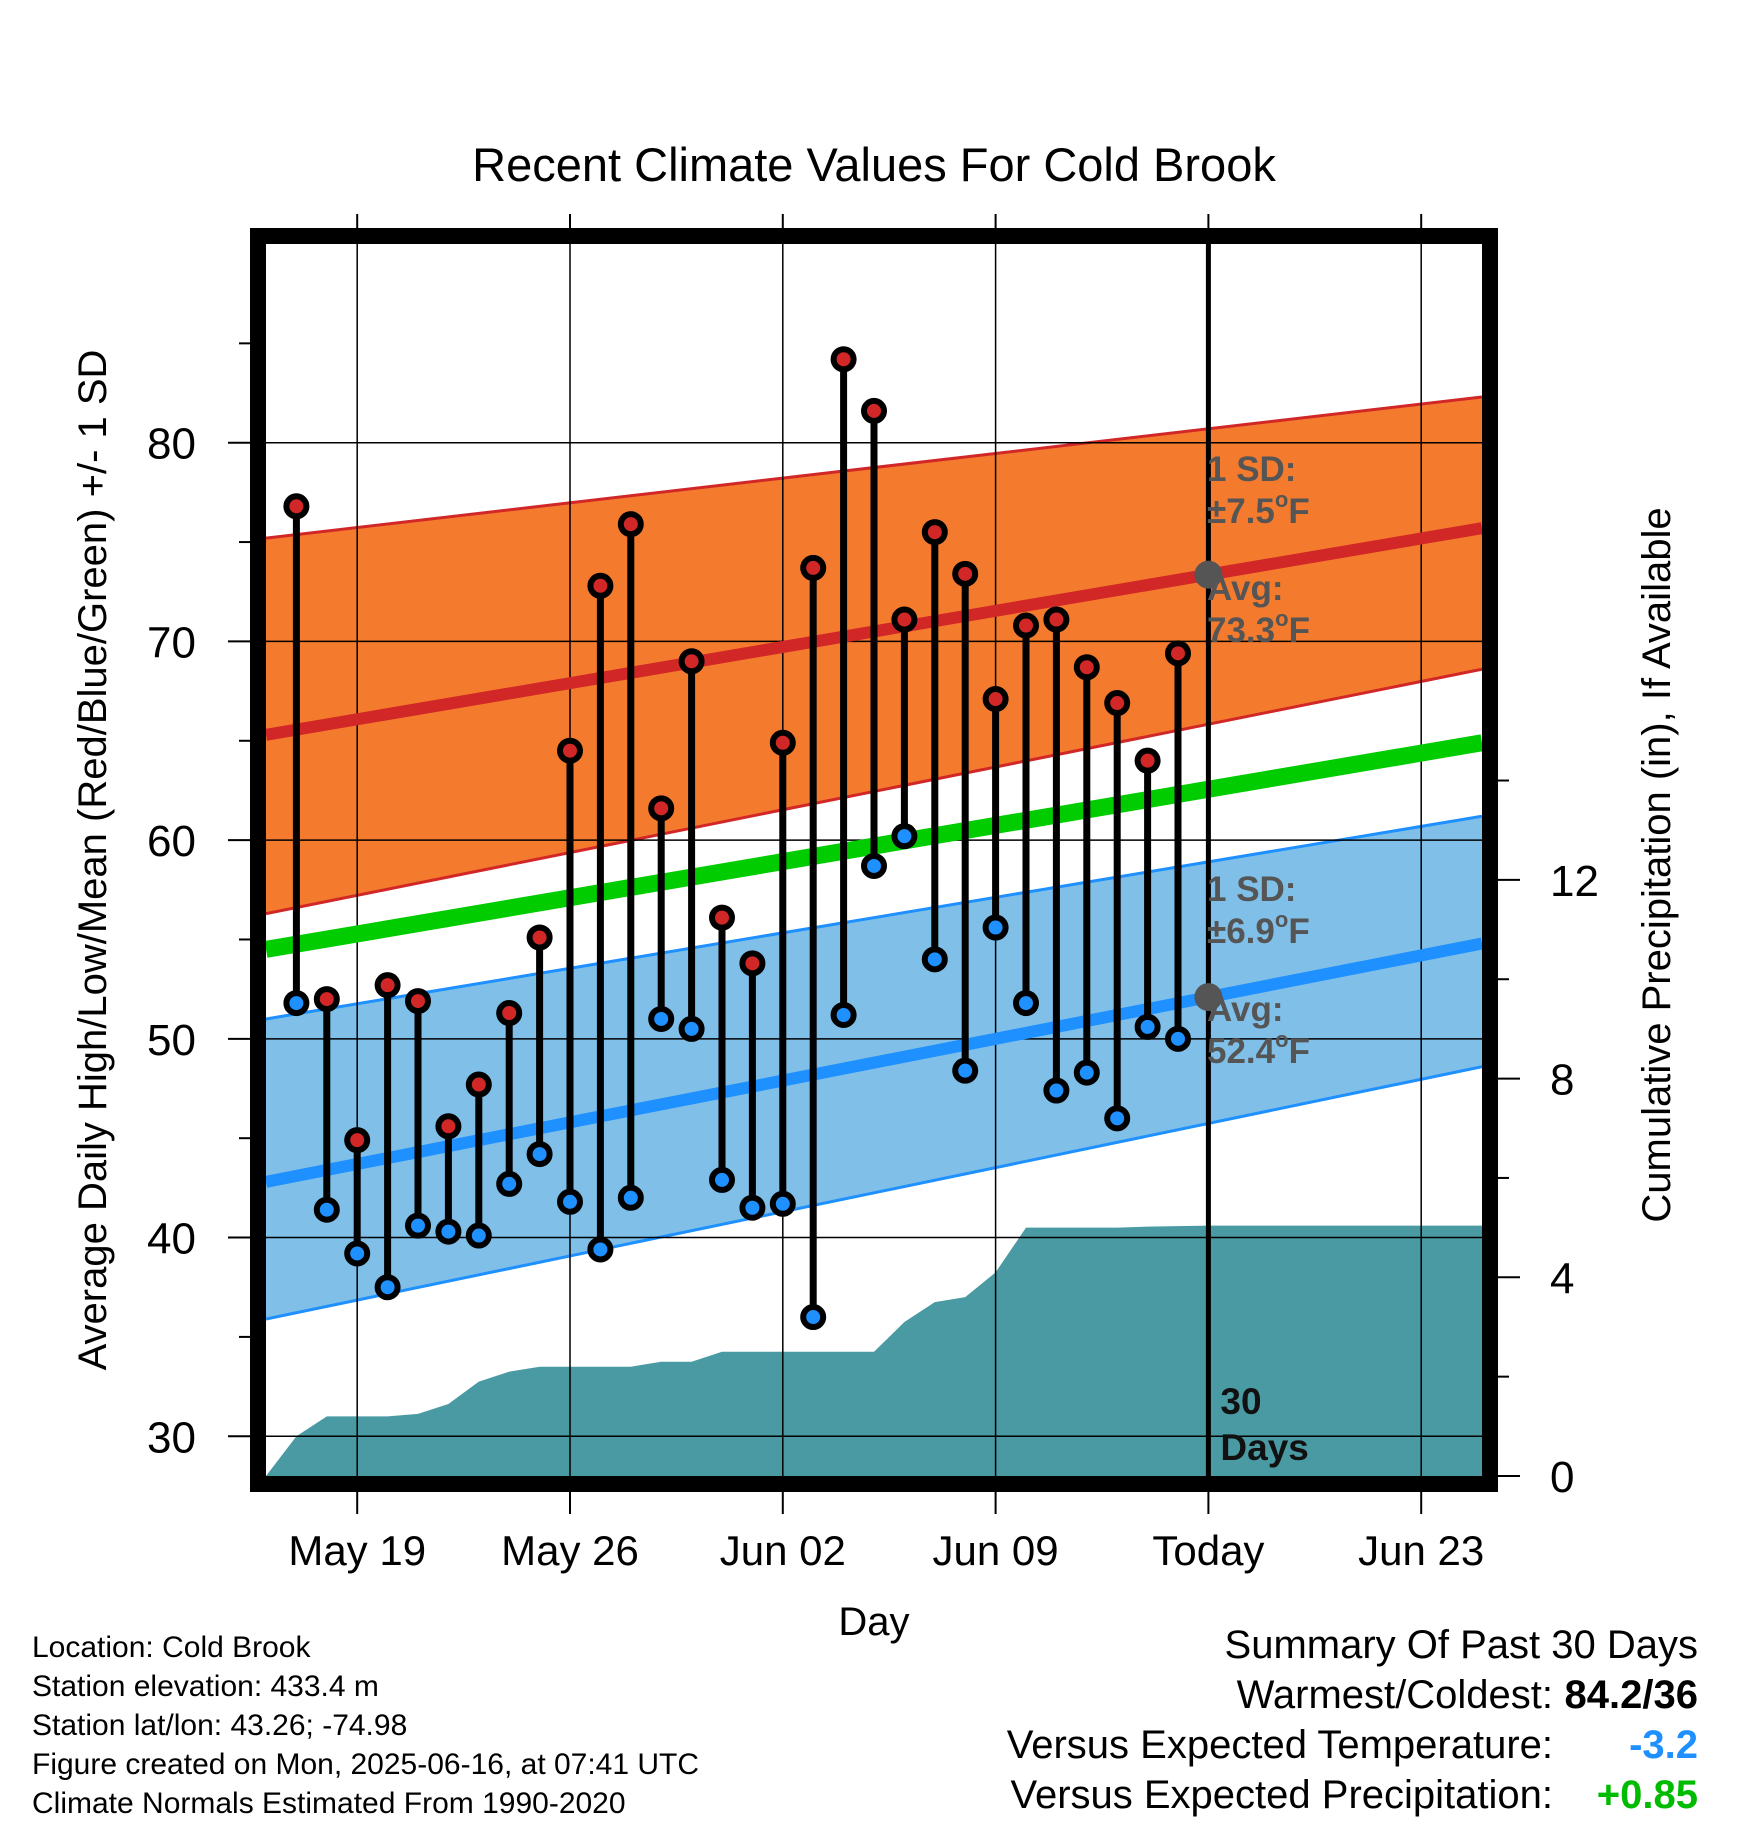  What do you see at coordinates (171, 1437) in the screenshot?
I see `y-tick-label: 30` at bounding box center [171, 1437].